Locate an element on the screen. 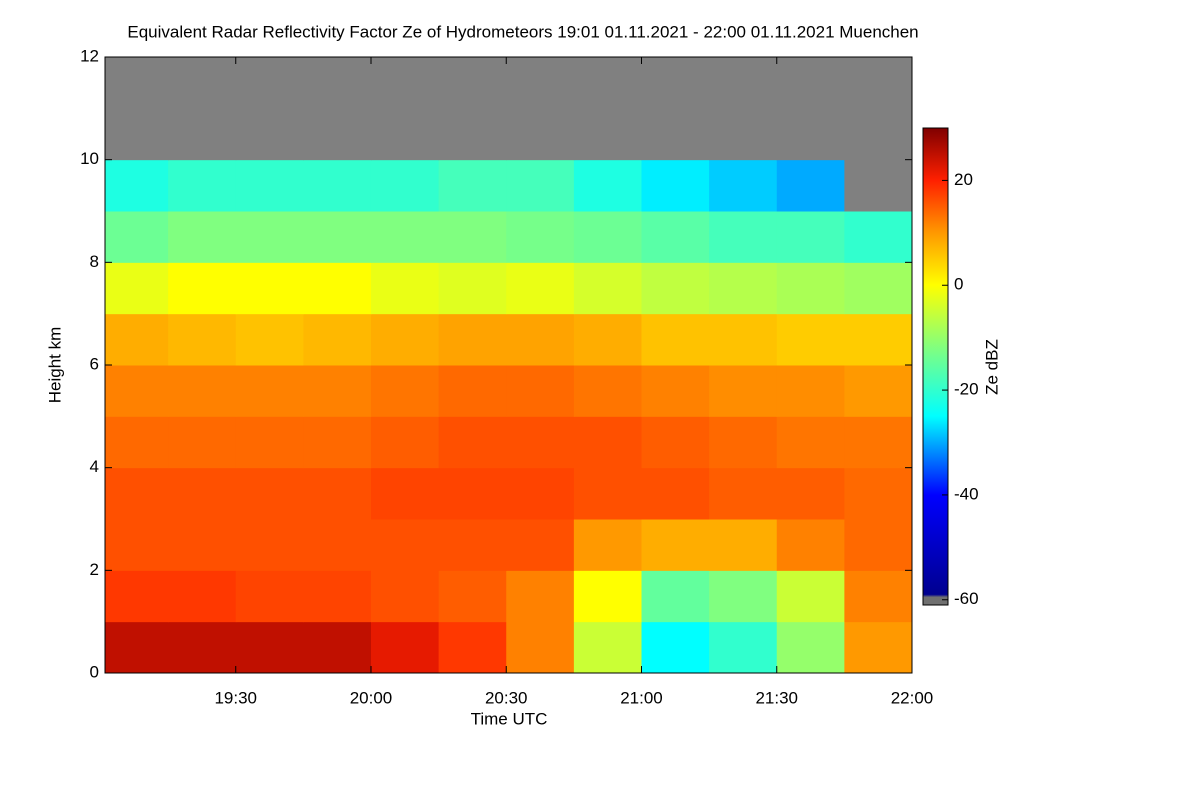  colorbar-label: Ze dBZ is located at coordinates (991, 367).